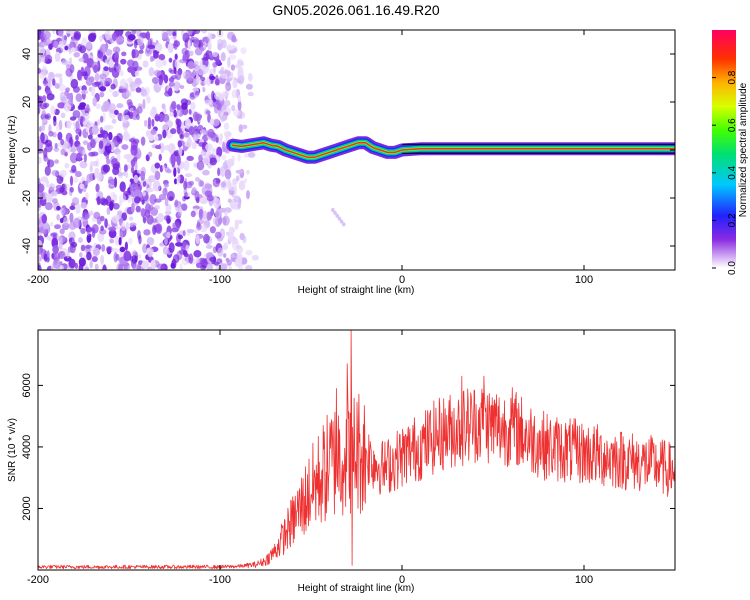  Describe the element at coordinates (220, 580) in the screenshot. I see `snr-xtick-label: -100` at that location.